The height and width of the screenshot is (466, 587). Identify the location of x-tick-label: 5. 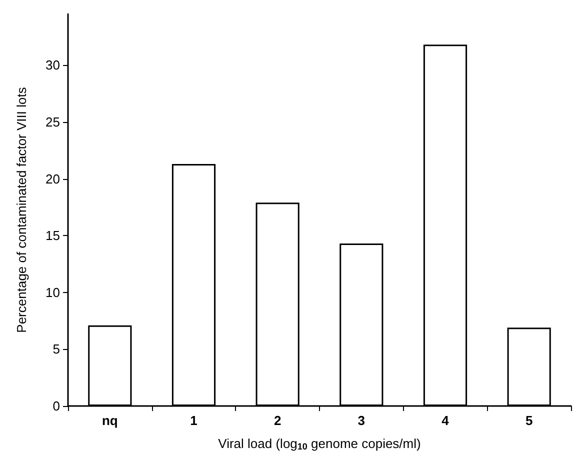
(529, 420).